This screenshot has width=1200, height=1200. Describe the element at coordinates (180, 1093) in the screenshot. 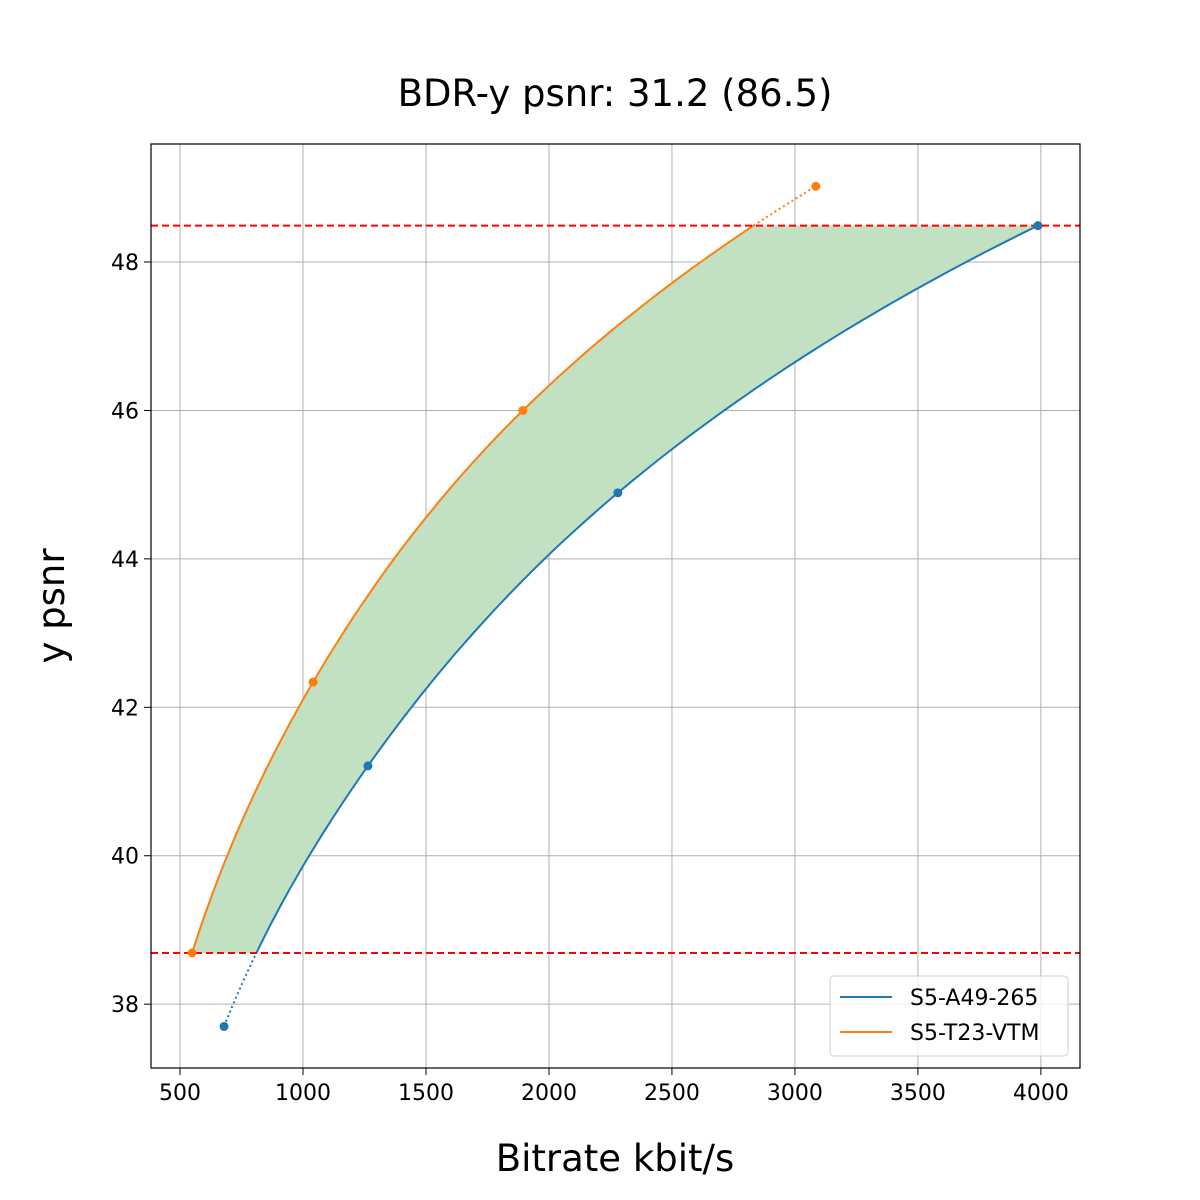

I see `x-tick-label: 500` at that location.